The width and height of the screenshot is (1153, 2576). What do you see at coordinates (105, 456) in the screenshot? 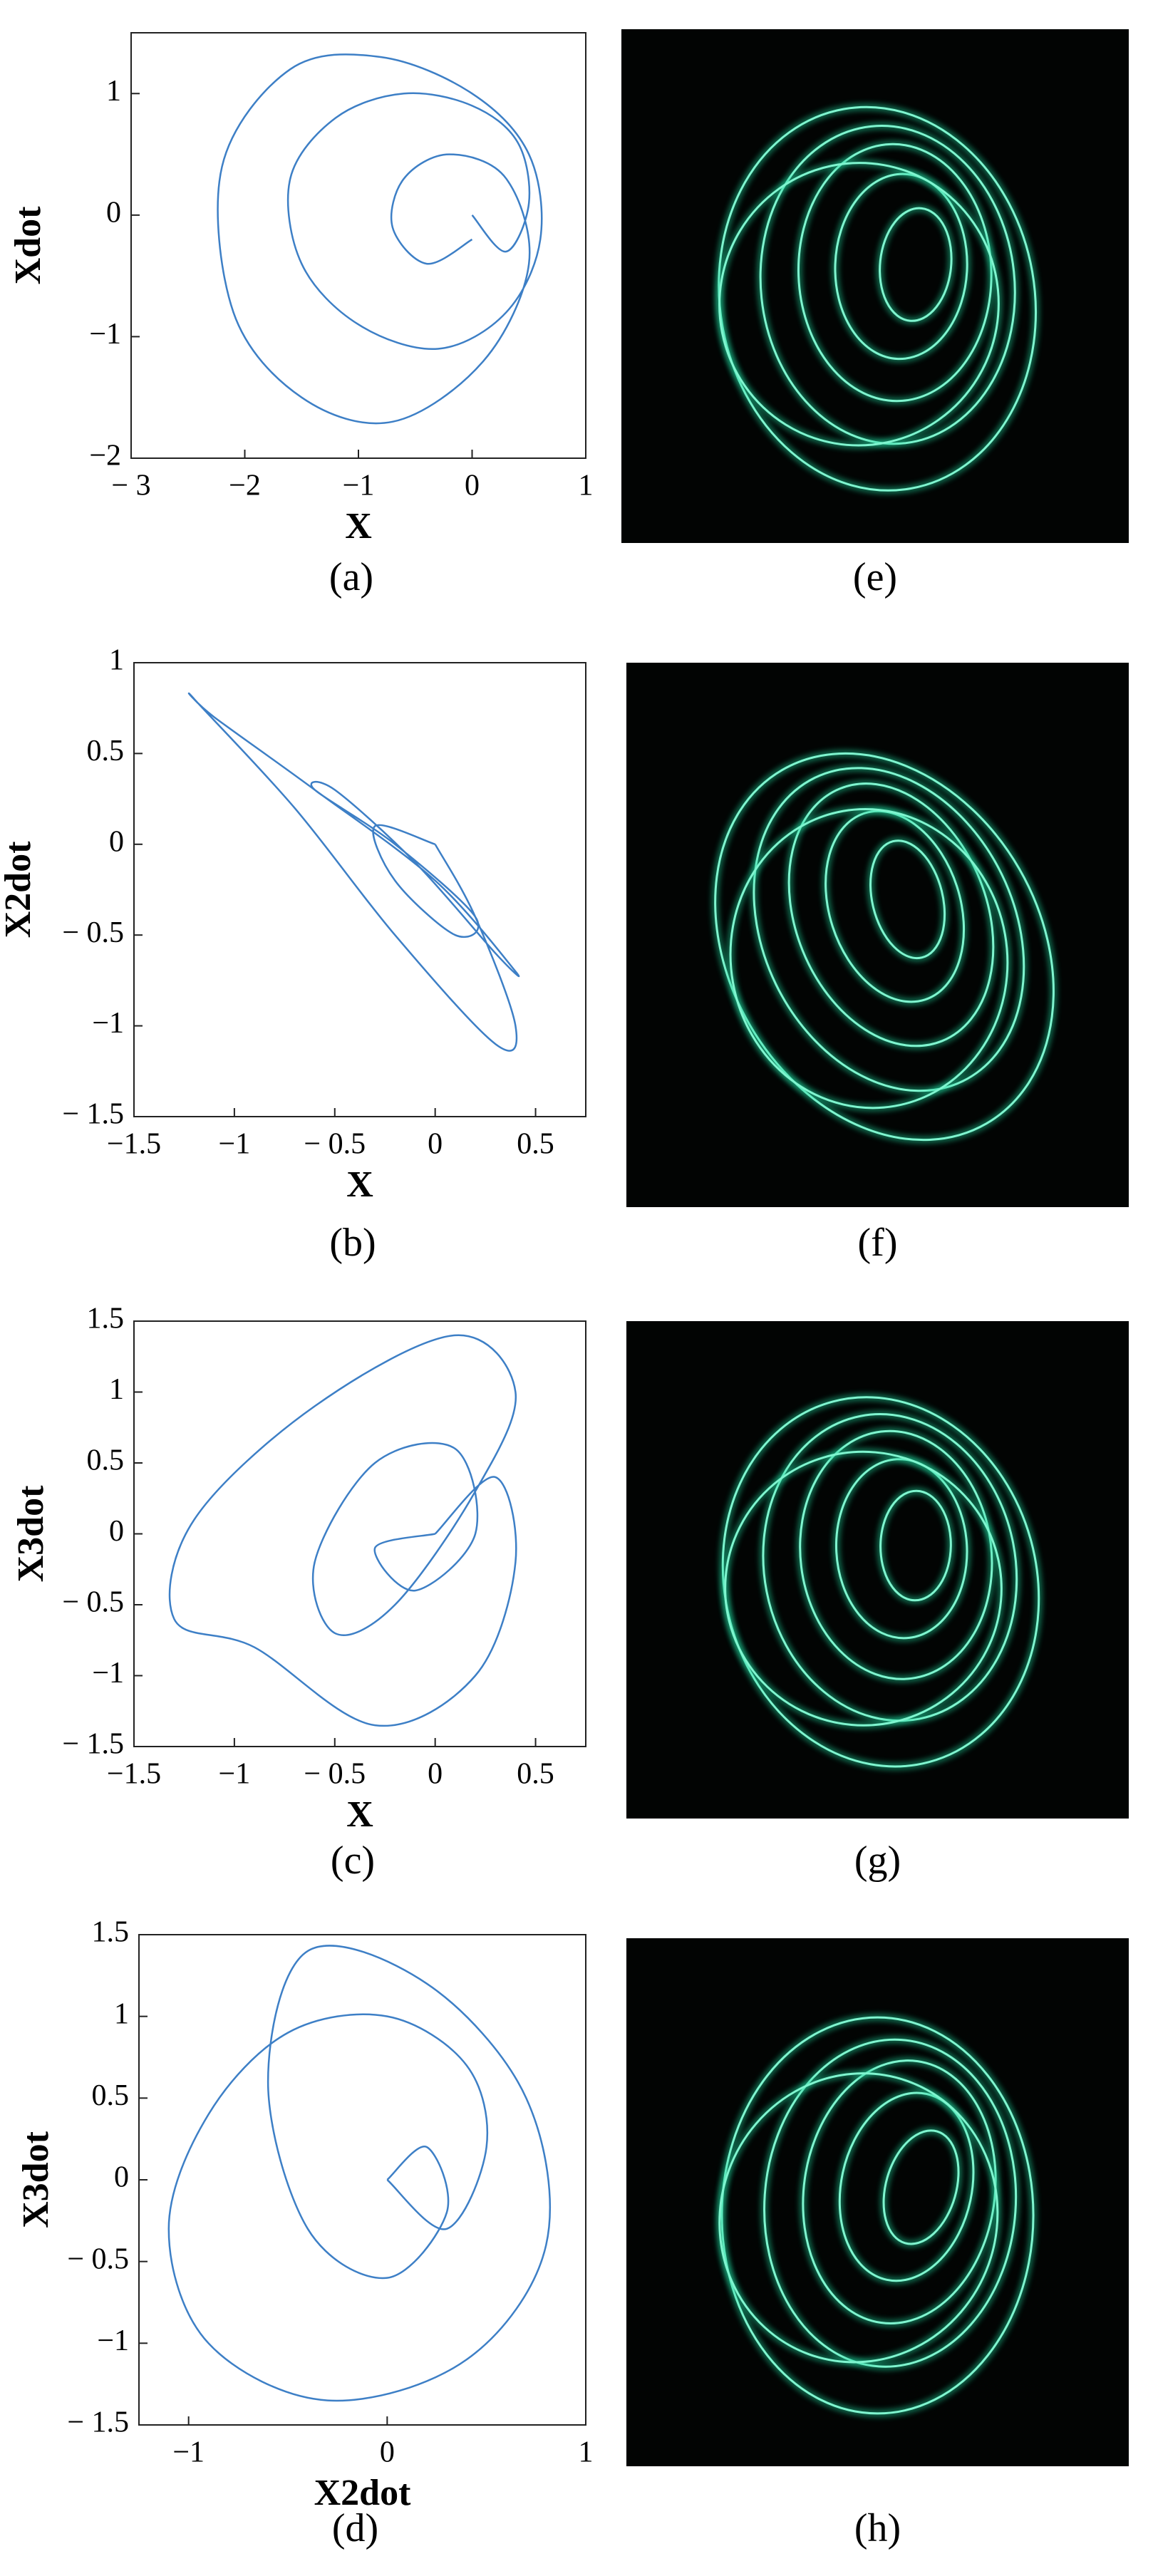
I see `y-tick-label: −2` at bounding box center [105, 456].